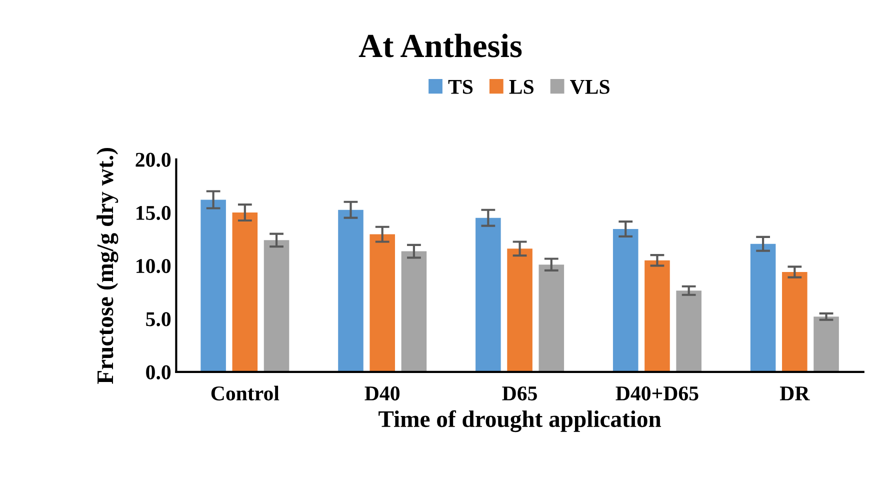 Image resolution: width=881 pixels, height=483 pixels. Describe the element at coordinates (657, 393) in the screenshot. I see `x-tick-label: D40+D65` at that location.